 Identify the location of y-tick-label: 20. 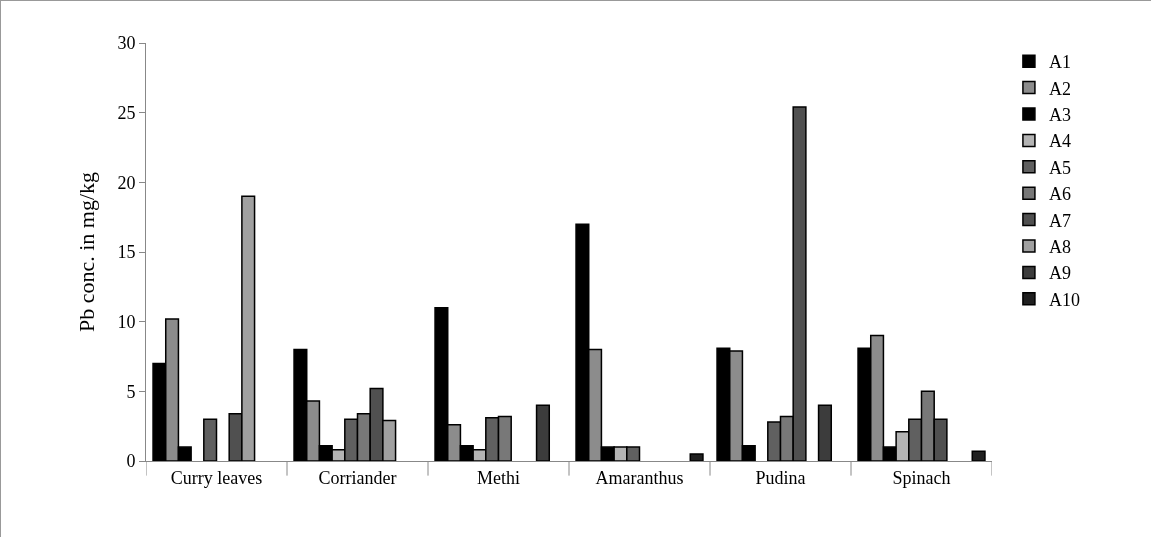
(126, 182).